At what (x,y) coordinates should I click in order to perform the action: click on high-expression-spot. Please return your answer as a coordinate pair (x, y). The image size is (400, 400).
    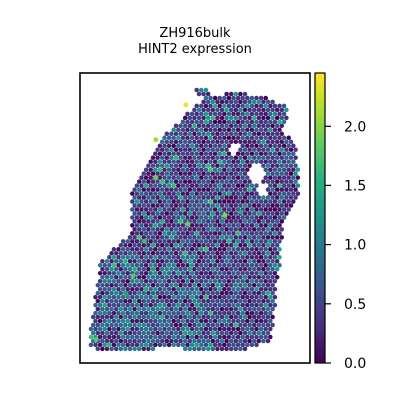
    Looking at the image, I should click on (96, 340).